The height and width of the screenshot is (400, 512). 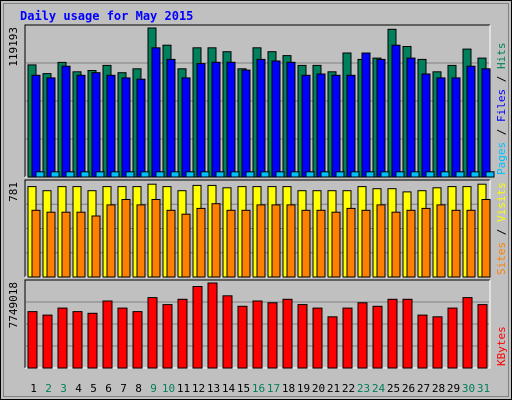 What do you see at coordinates (13, 47) in the screenshot?
I see `hits-files-pages-scale-label: 119193` at bounding box center [13, 47].